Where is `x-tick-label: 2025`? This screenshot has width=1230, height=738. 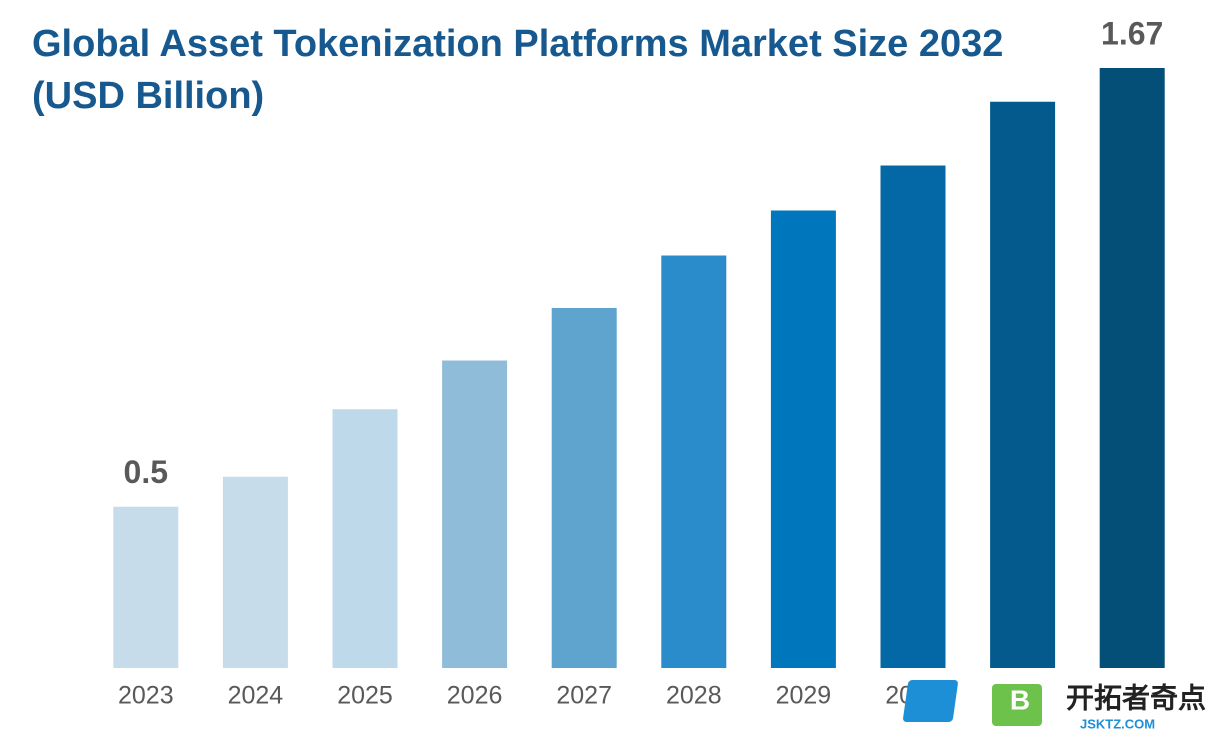 x-tick-label: 2025 is located at coordinates (365, 696).